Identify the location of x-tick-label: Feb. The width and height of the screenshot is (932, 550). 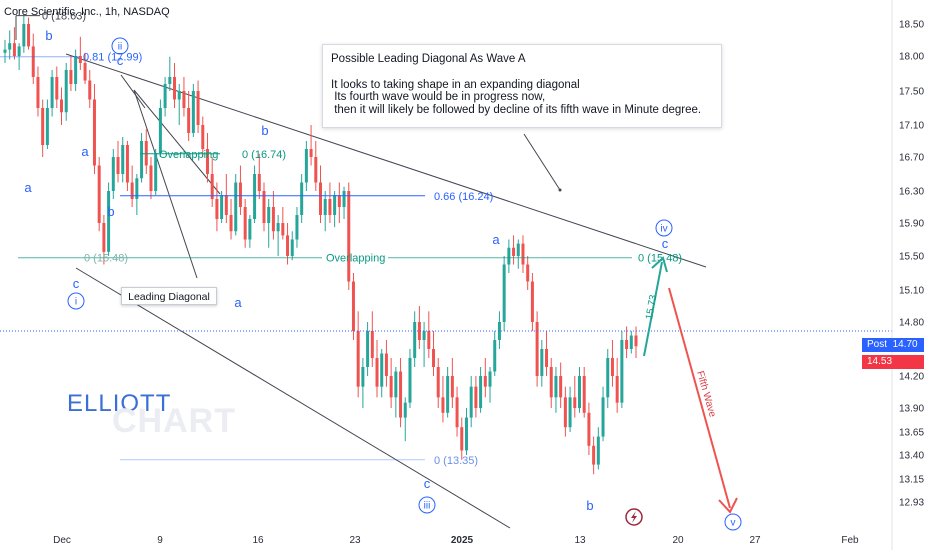
(850, 540).